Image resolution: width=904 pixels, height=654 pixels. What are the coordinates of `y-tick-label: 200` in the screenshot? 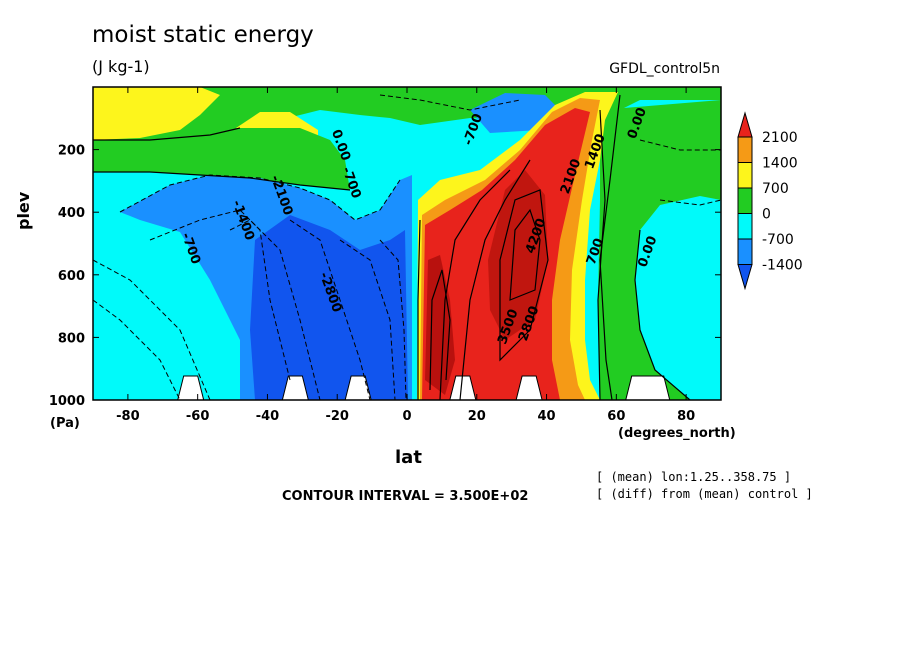 It's located at (71, 151).